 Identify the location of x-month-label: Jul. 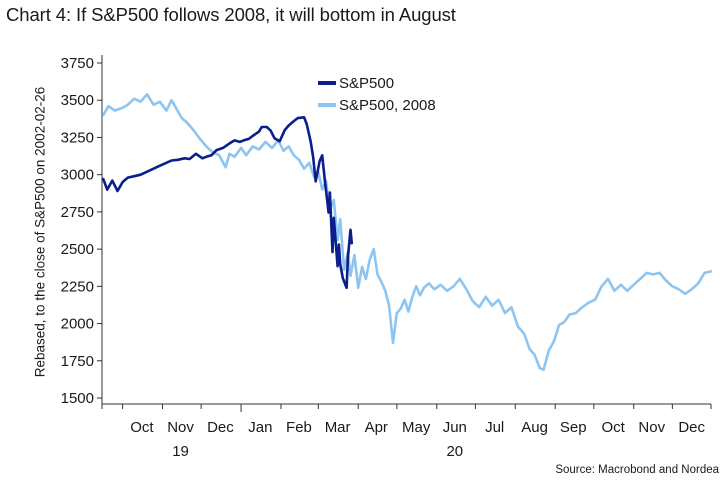
(494, 427).